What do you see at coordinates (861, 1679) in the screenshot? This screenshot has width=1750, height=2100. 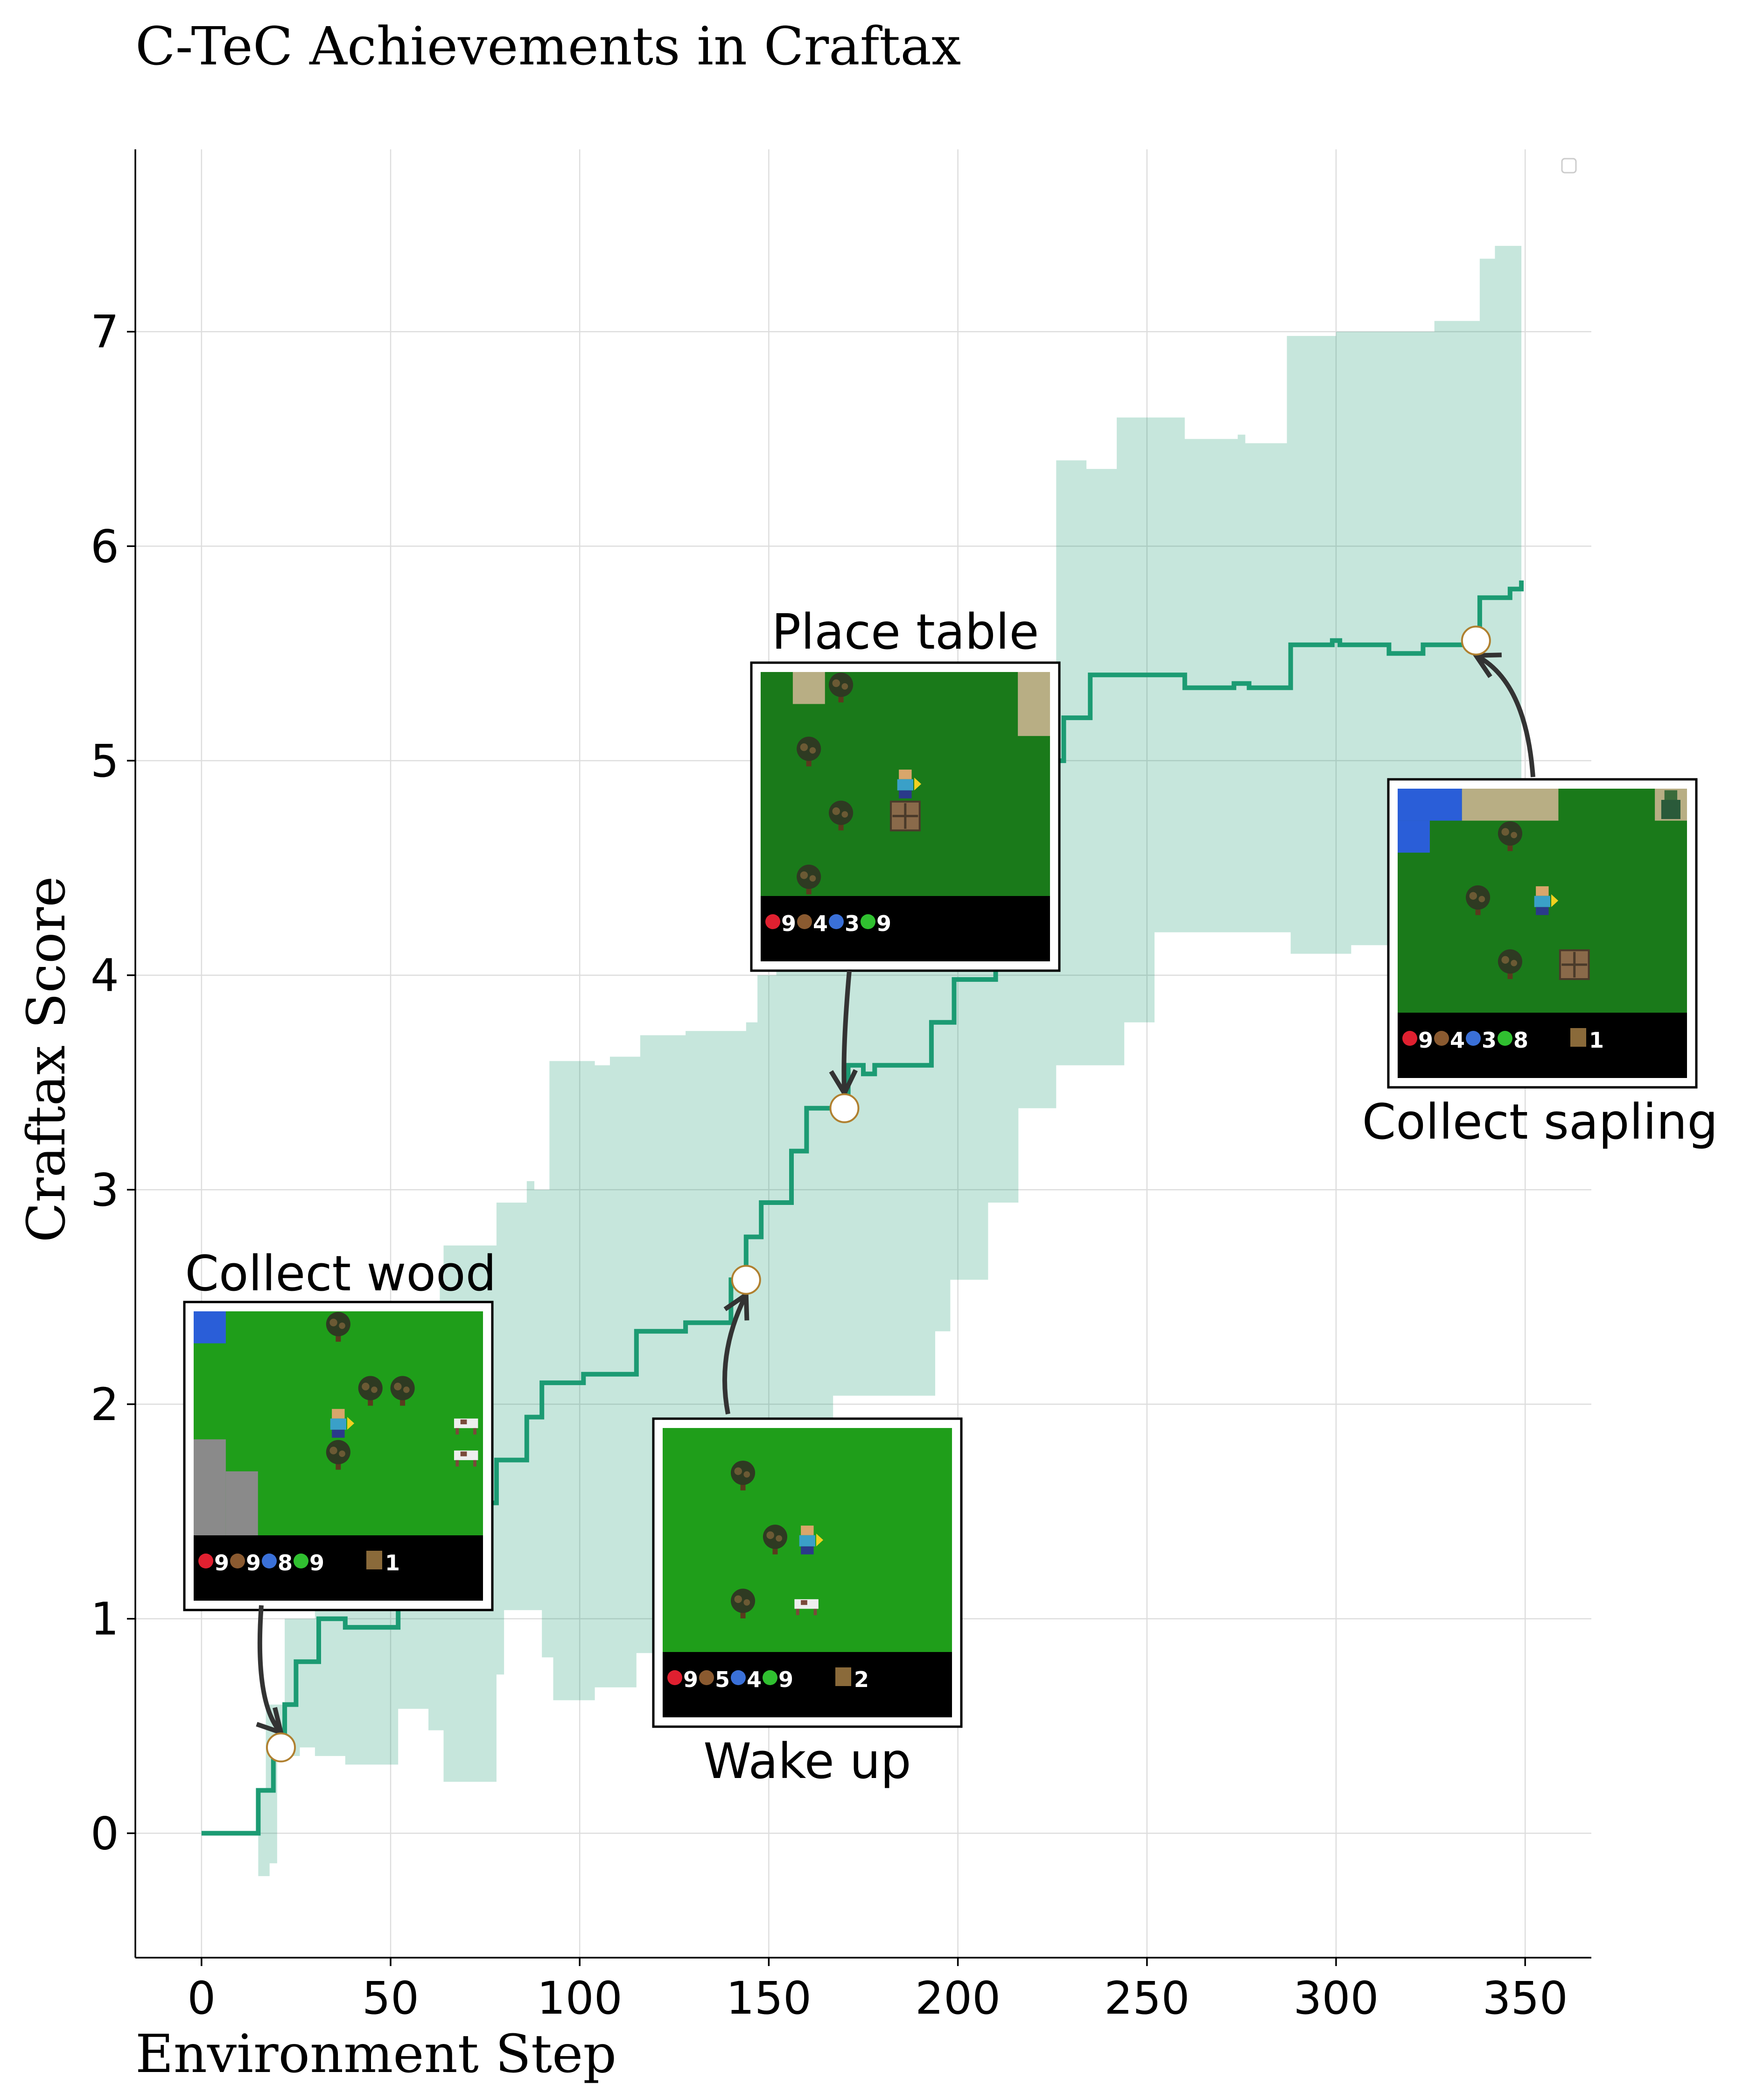 I see `inventory-count: 2` at bounding box center [861, 1679].